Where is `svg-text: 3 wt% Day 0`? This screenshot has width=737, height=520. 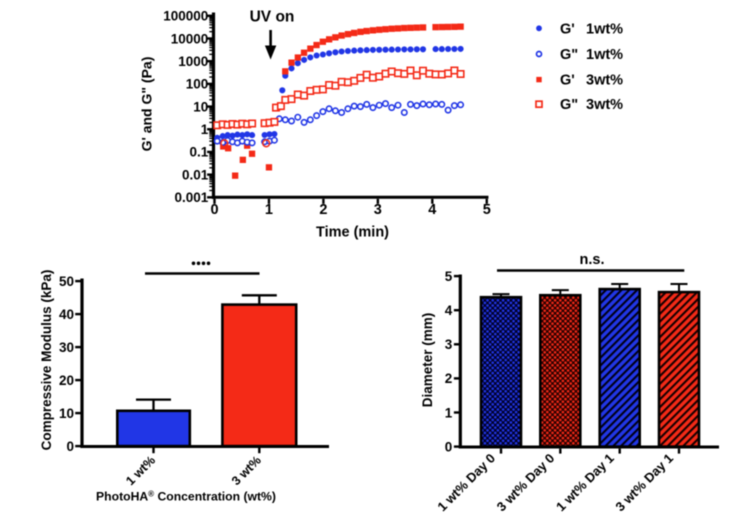 svg-text: 3 wt% Day 0 is located at coordinates (526, 483).